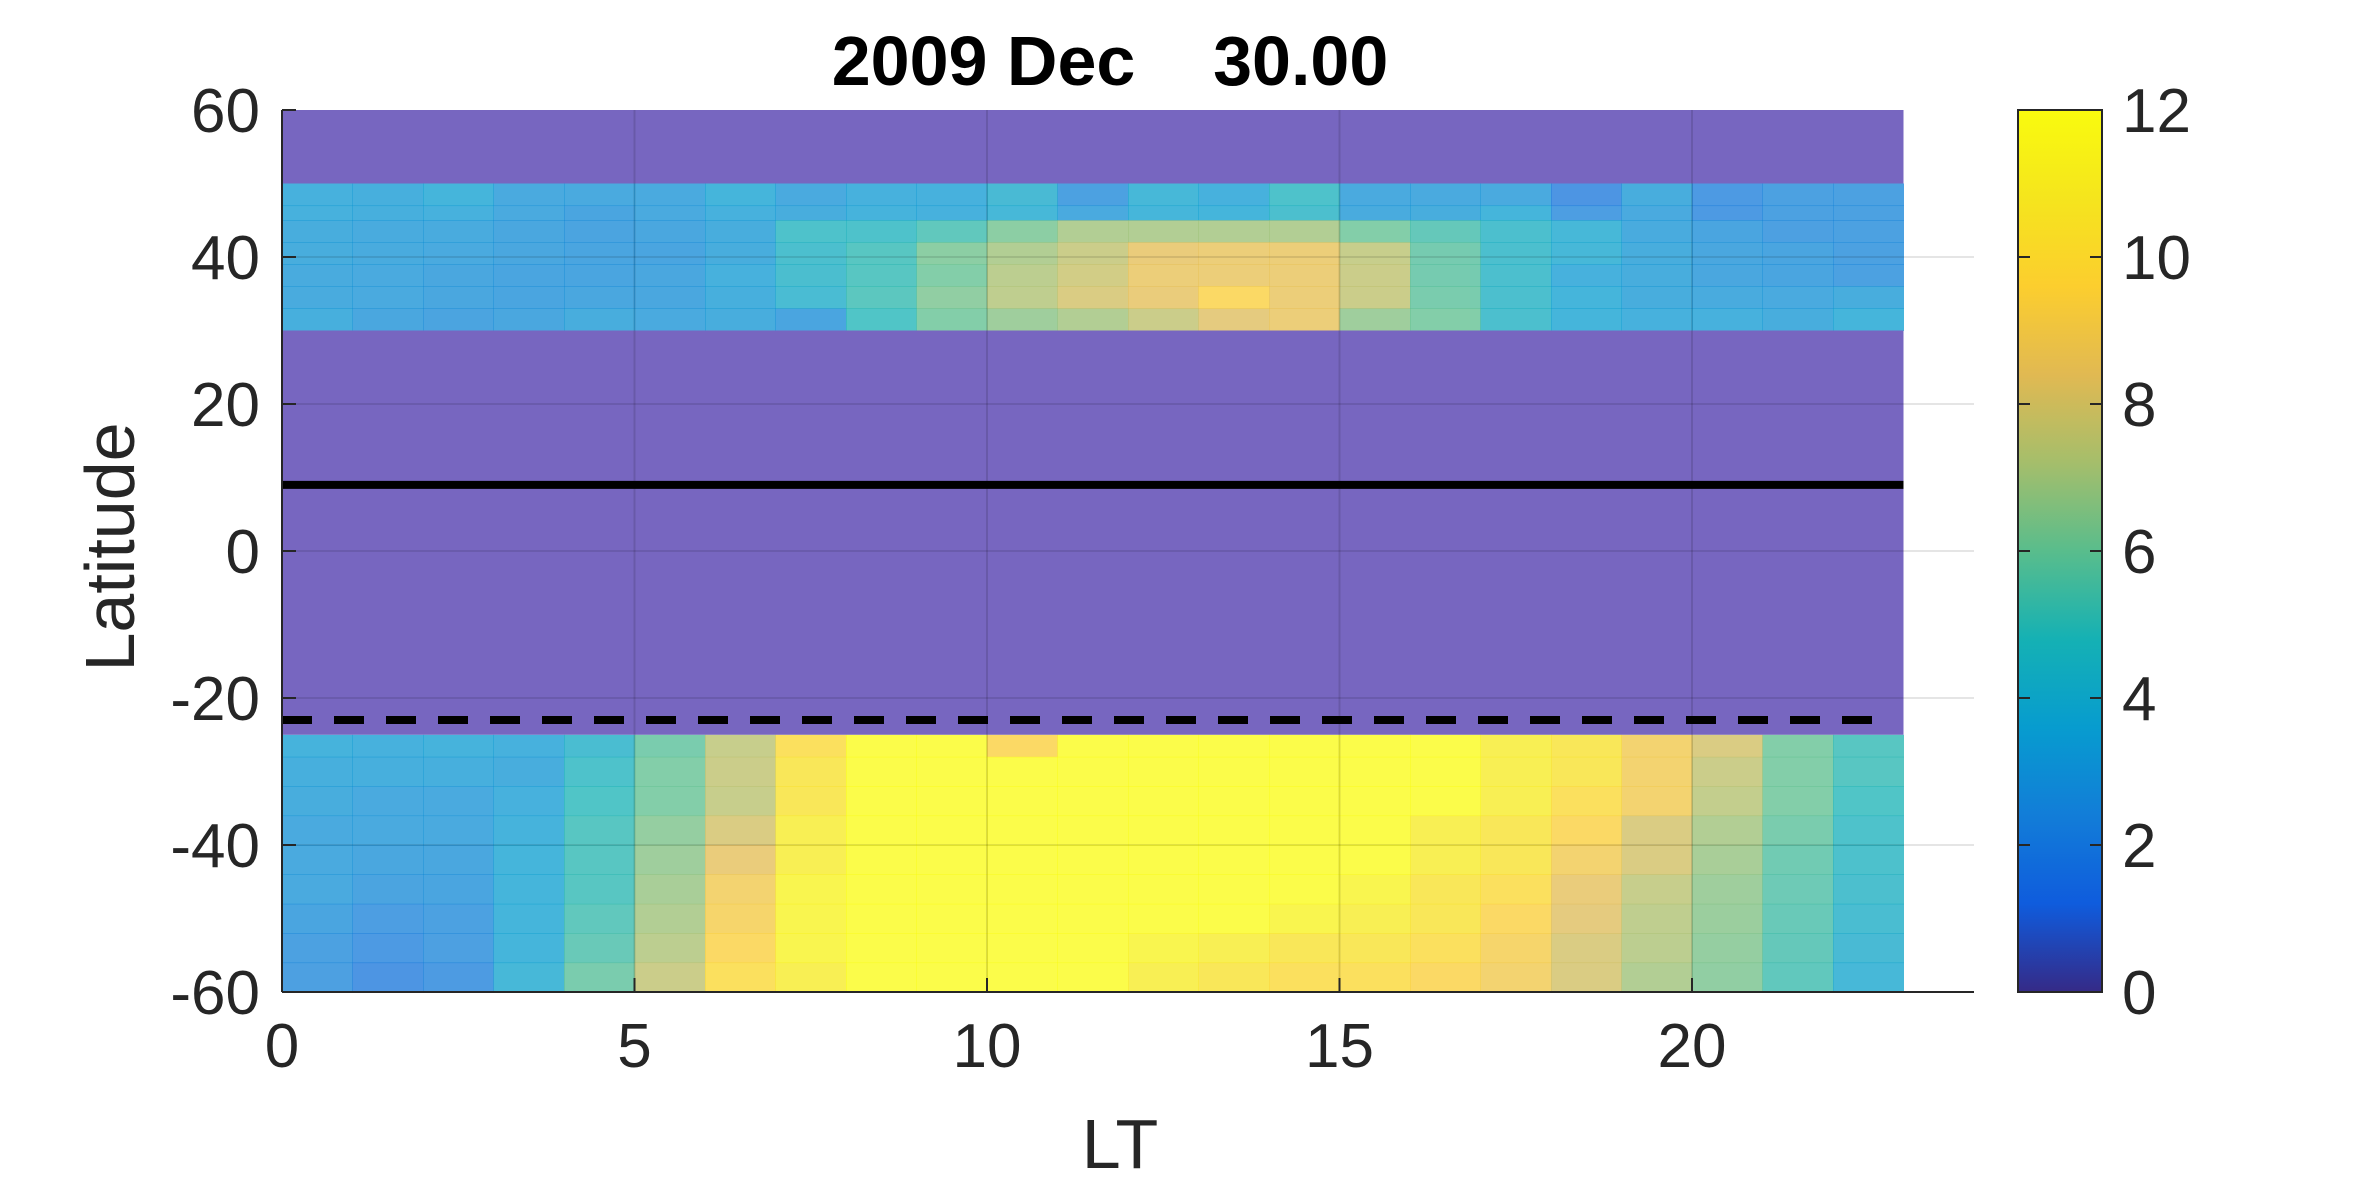 The height and width of the screenshot is (1181, 2362). What do you see at coordinates (2139, 699) in the screenshot?
I see `colorbar-tick-label: 4` at bounding box center [2139, 699].